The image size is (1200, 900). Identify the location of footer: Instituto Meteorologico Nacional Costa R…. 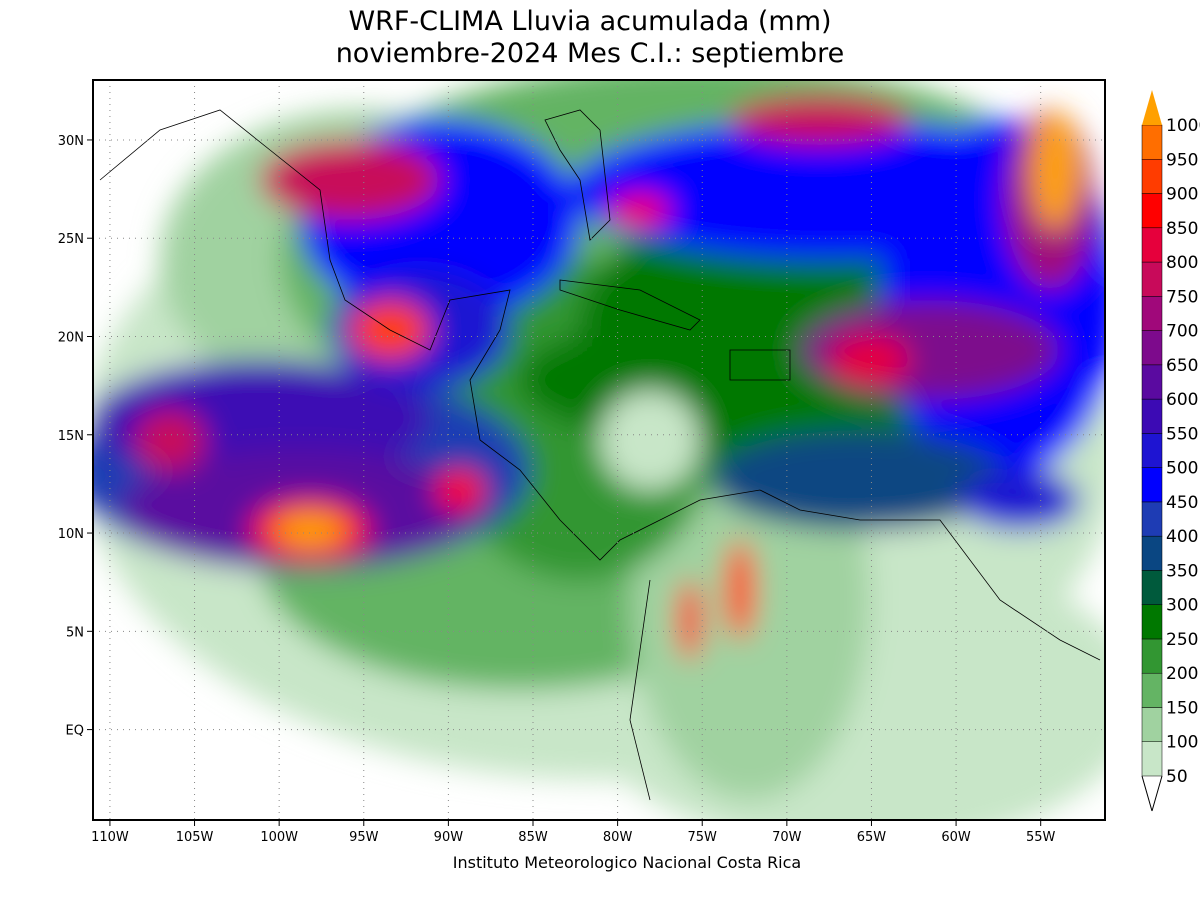
(627, 862).